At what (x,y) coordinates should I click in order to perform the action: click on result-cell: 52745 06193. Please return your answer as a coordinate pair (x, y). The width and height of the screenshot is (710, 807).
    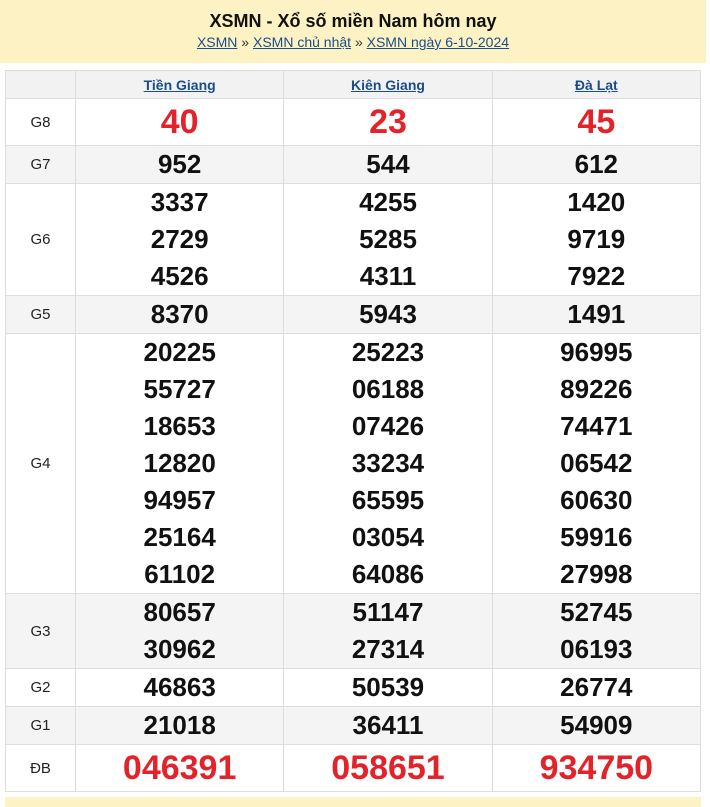
    Looking at the image, I should click on (596, 631).